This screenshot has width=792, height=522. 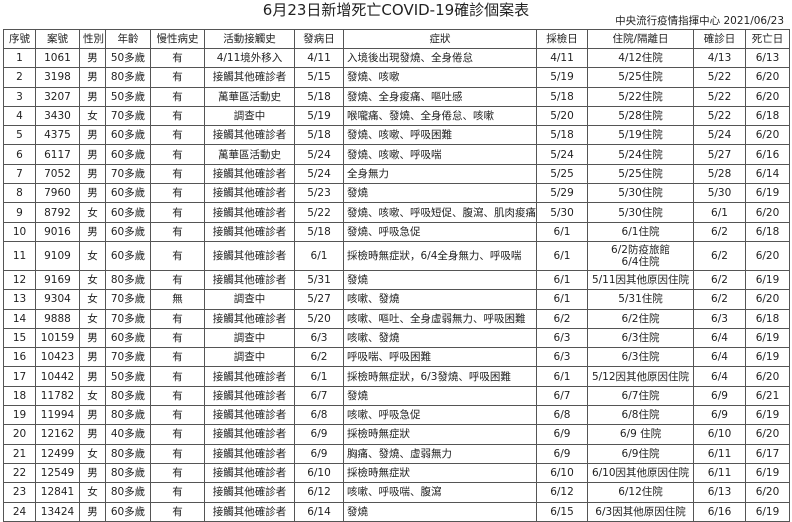 I want to click on cell-test-date: 5/19, so click(x=562, y=77).